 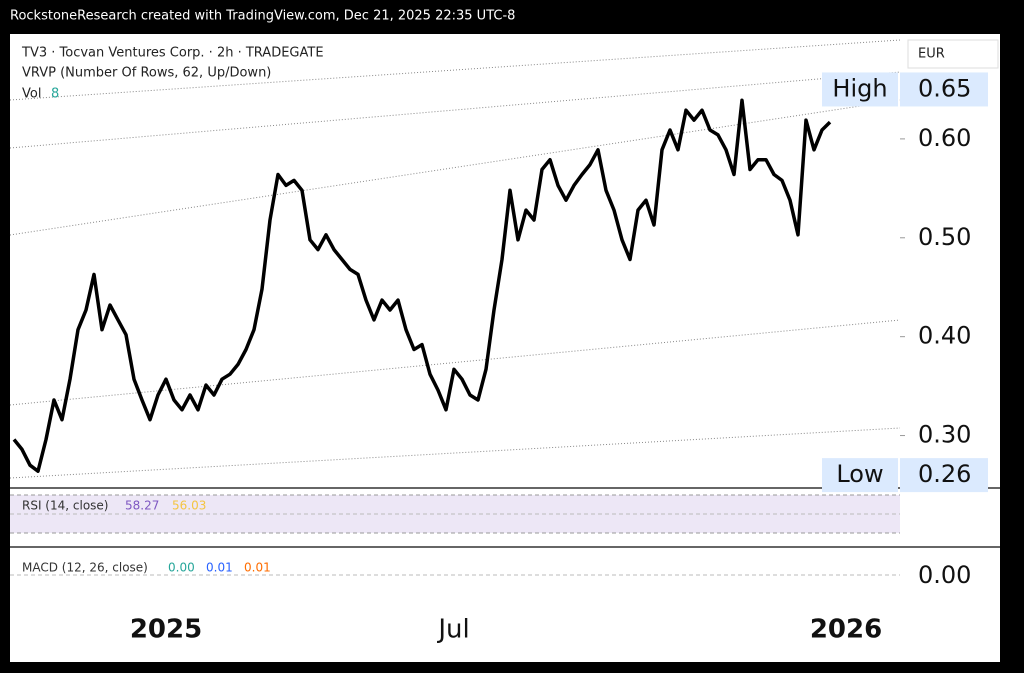 What do you see at coordinates (85, 568) in the screenshot?
I see `macd-label: MACD (12, 26, close)` at bounding box center [85, 568].